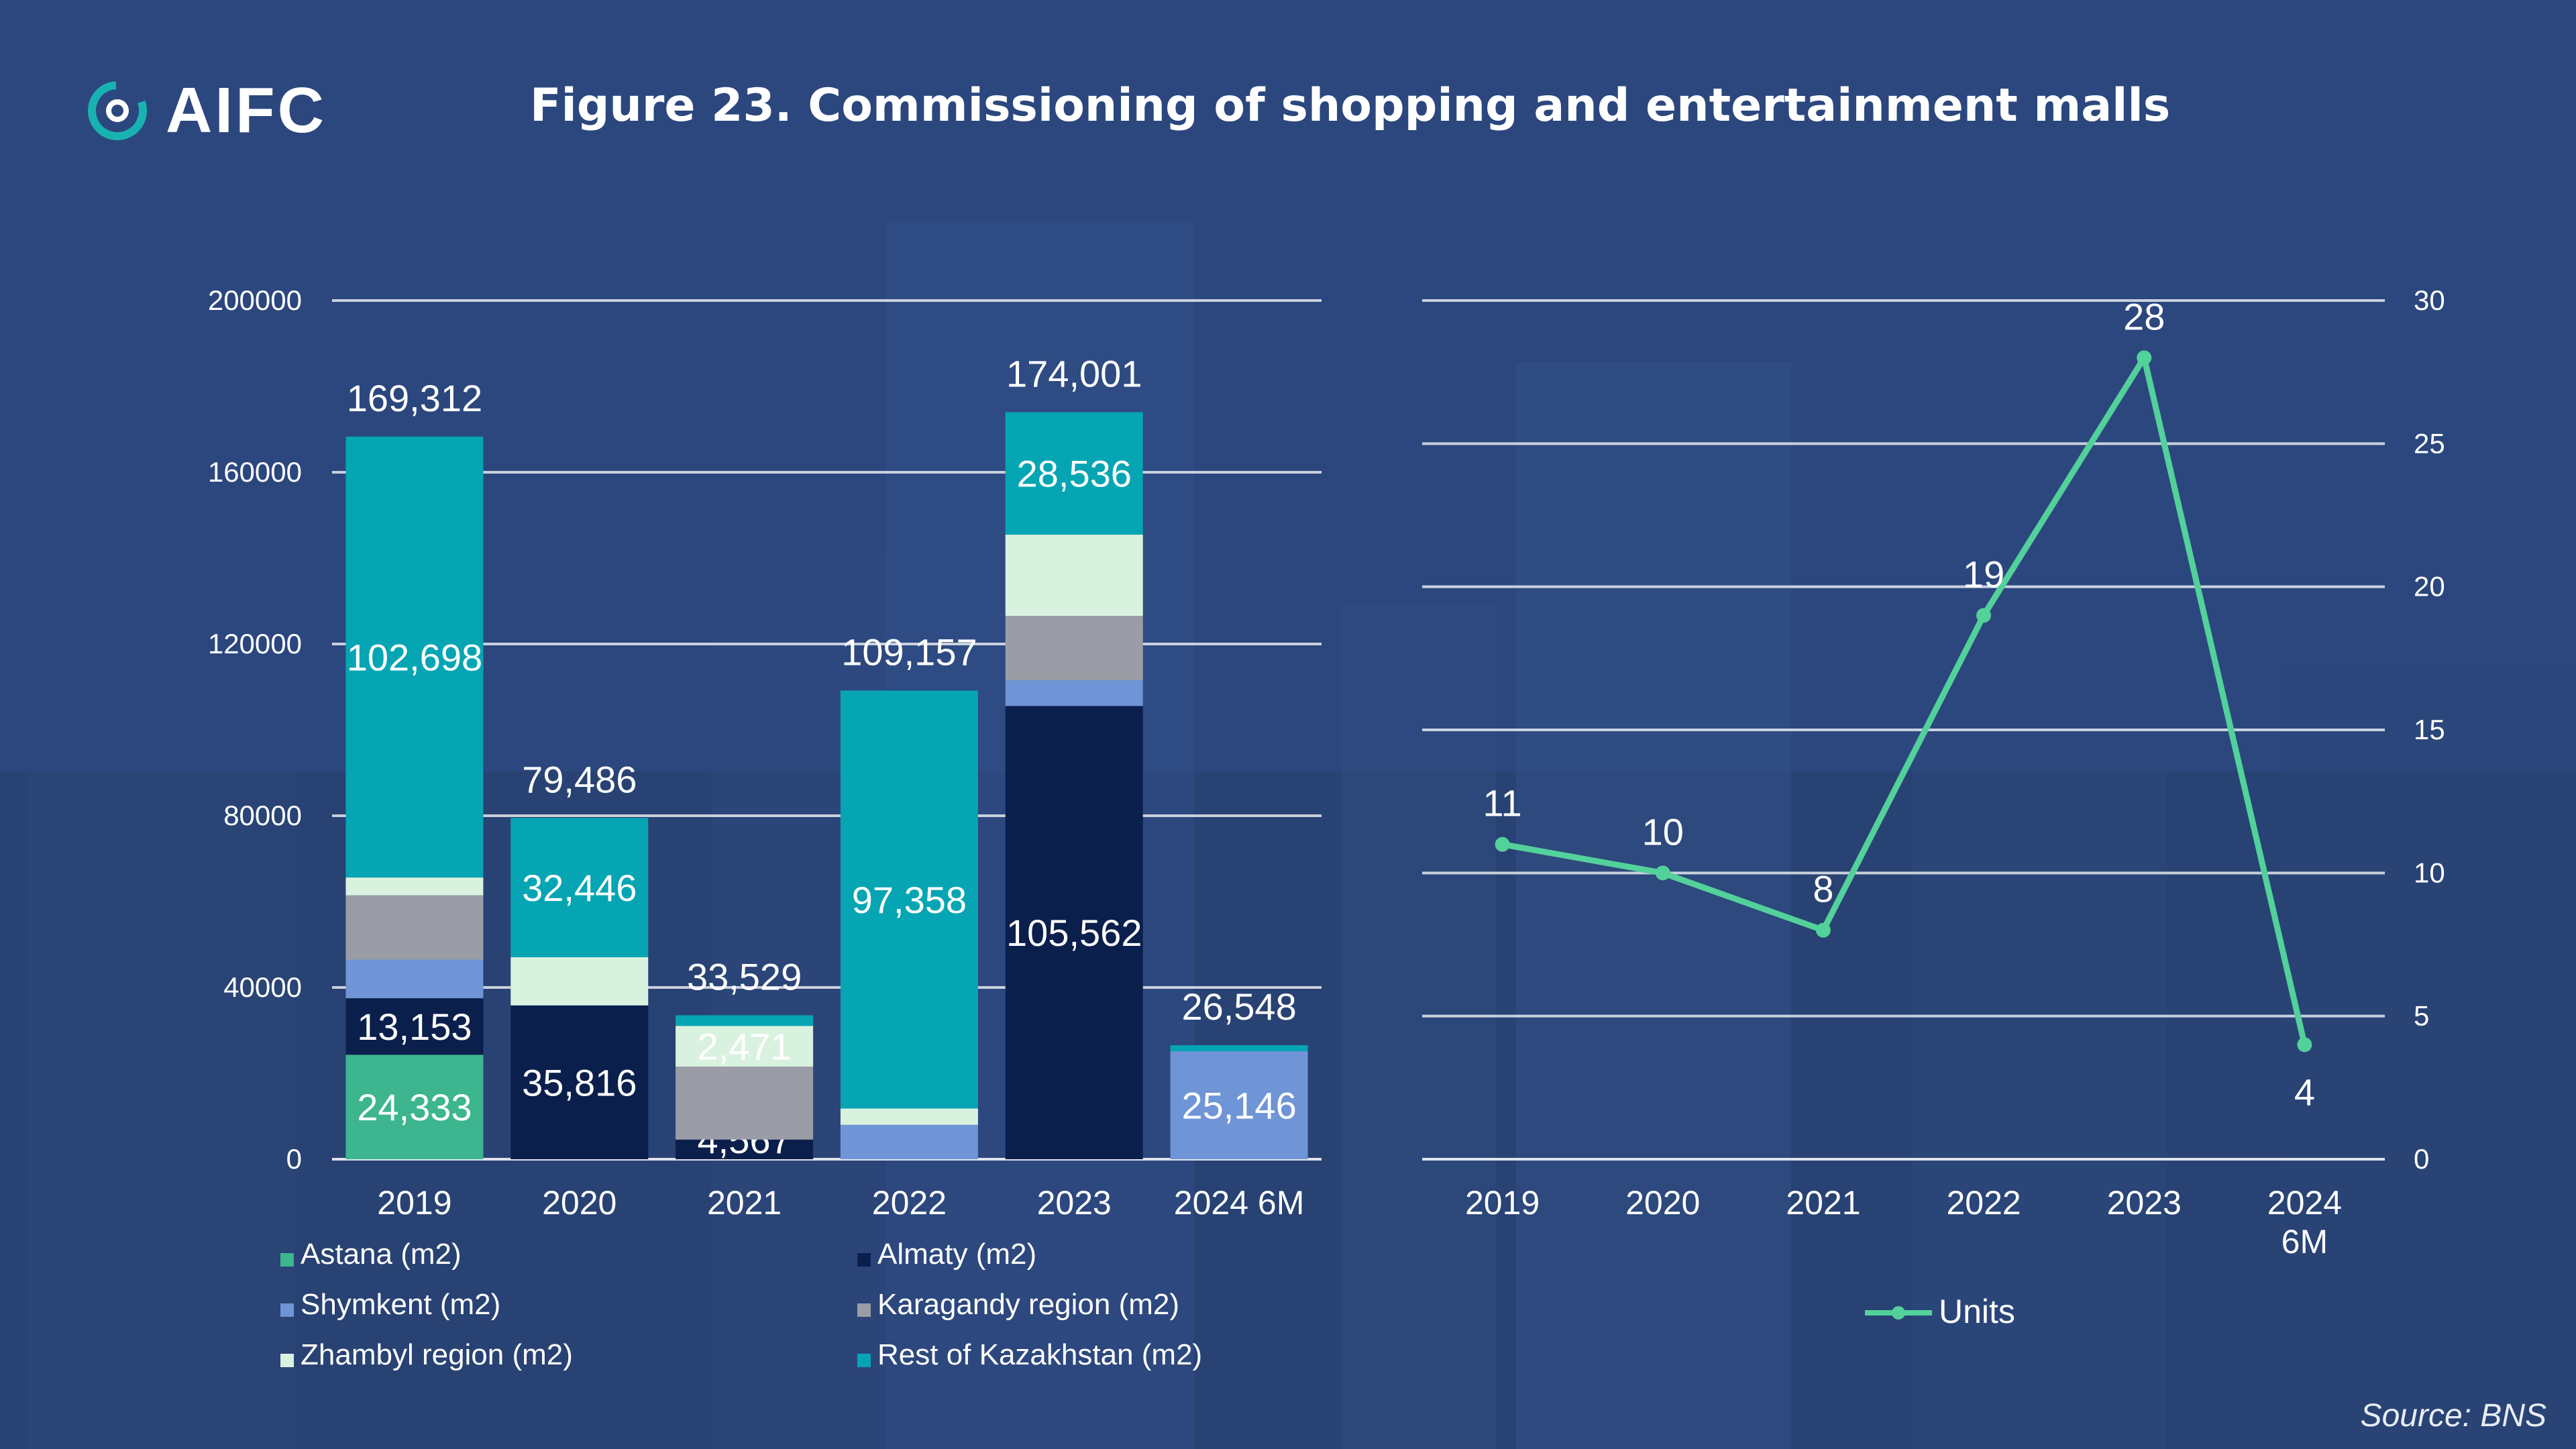 The image size is (2576, 1449). I want to click on units-data-label: 28, so click(2144, 316).